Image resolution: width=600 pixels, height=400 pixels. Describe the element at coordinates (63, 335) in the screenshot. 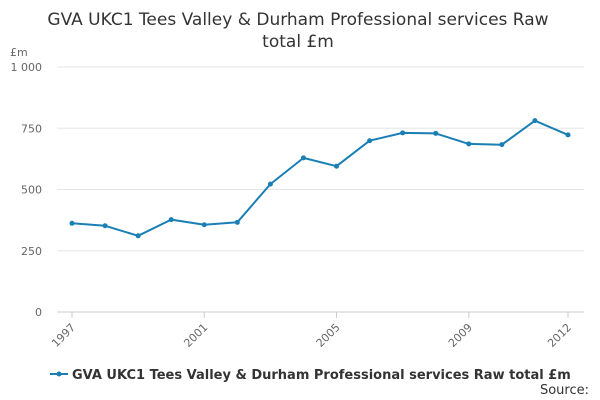

I see `x-tick-label-1997: 1997` at that location.